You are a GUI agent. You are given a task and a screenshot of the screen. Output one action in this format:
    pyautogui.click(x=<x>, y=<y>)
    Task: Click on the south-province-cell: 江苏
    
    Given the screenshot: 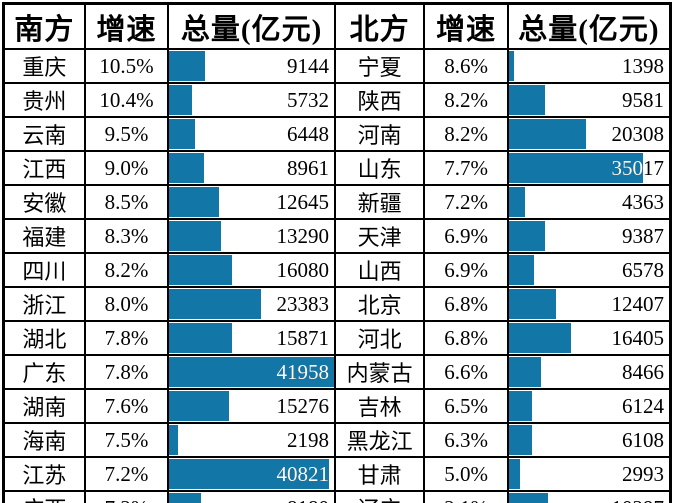 What is the action you would take?
    pyautogui.click(x=44, y=474)
    